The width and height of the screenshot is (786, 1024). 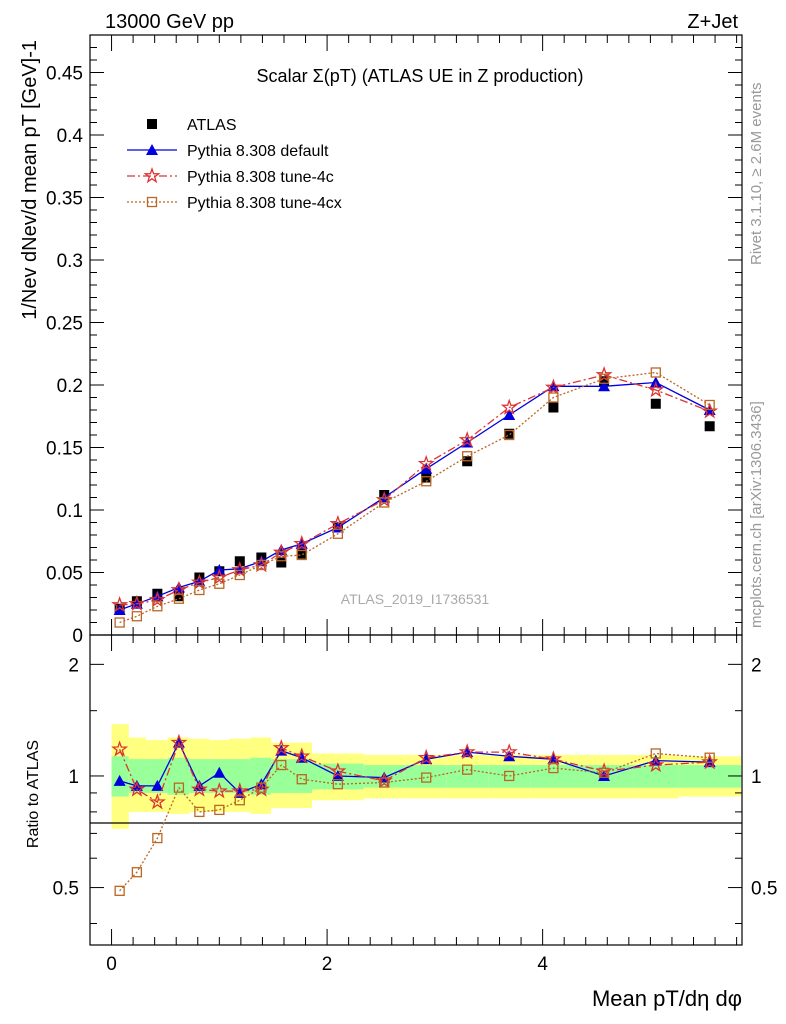 I want to click on ratio-y-axis-title: Ratio to ATLAS, so click(x=33, y=794).